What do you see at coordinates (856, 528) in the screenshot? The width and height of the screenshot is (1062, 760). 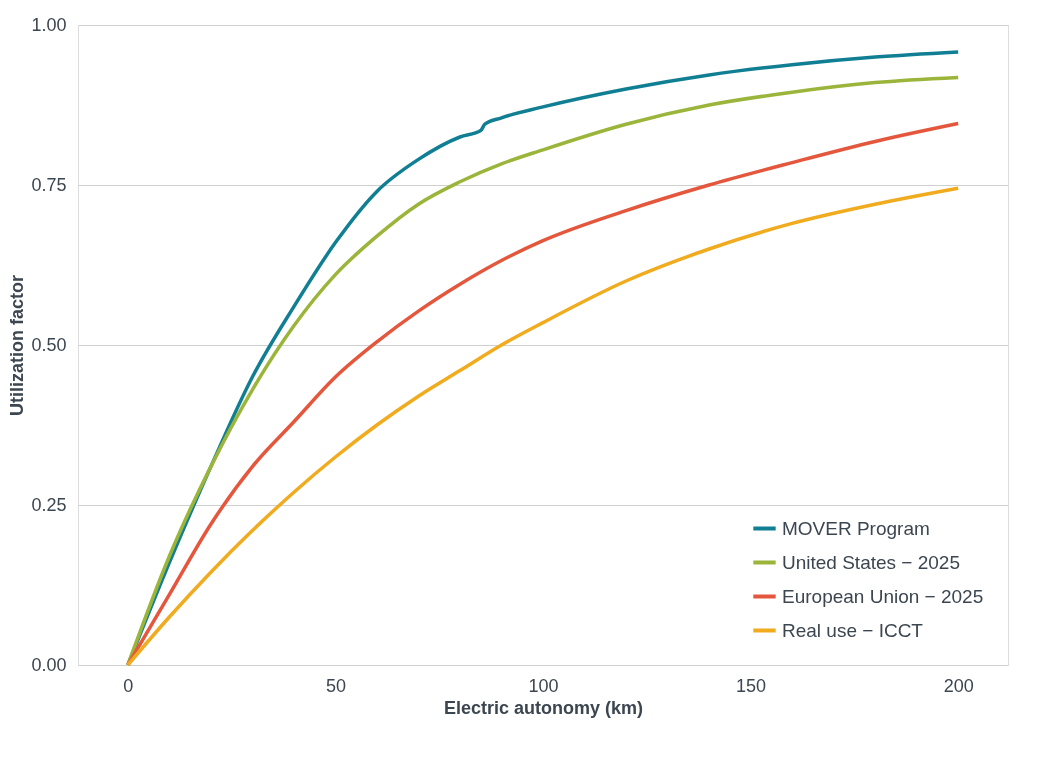 I see `legend-label: MOVER Program` at bounding box center [856, 528].